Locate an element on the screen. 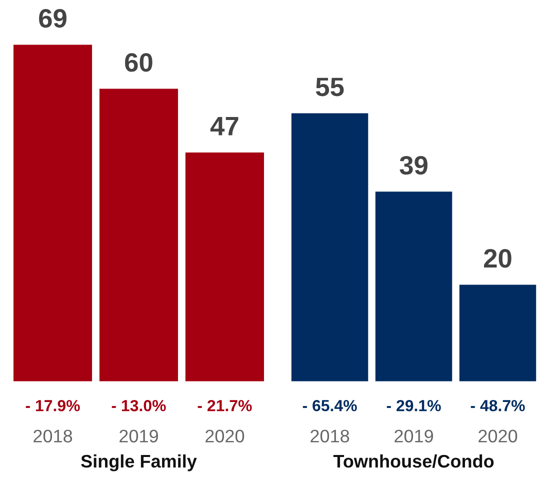  x-axis-title: Townhouse/Condo is located at coordinates (413, 461).